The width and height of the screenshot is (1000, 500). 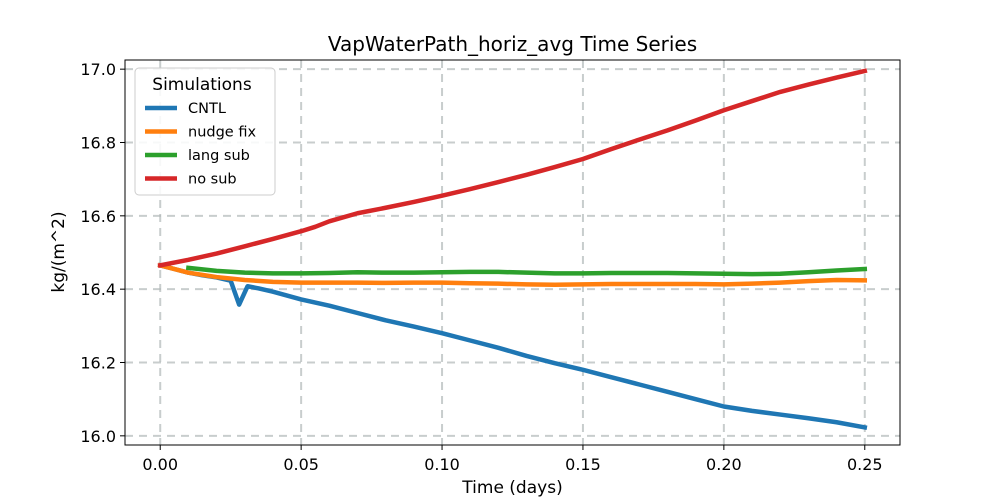 What do you see at coordinates (102, 253) in the screenshot?
I see `y-axis-ticks: 16.0 16.2 16.4 16.6 16.8 17.0` at bounding box center [102, 253].